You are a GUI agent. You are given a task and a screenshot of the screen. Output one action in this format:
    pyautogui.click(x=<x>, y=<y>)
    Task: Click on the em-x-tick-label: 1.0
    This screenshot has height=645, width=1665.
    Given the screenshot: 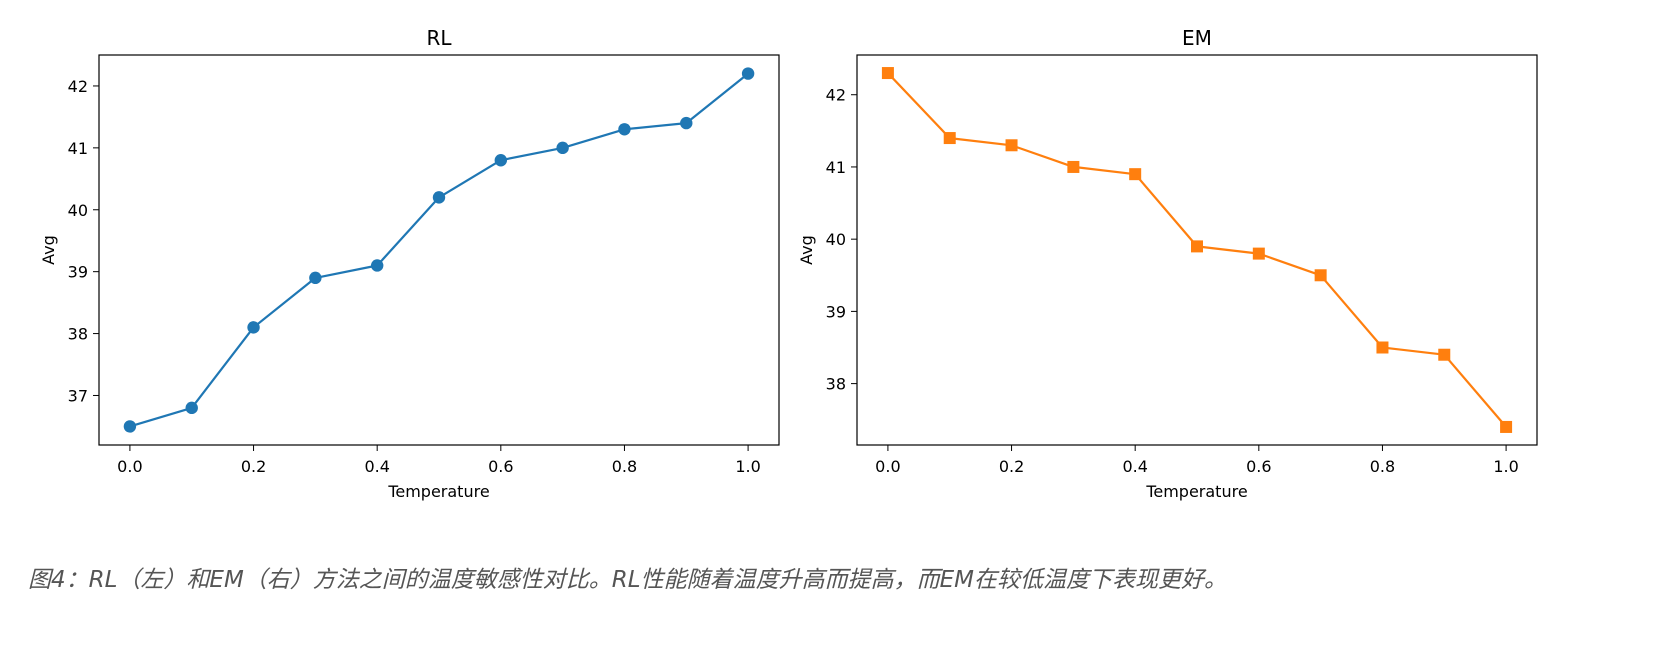 What is the action you would take?
    pyautogui.click(x=1505, y=466)
    